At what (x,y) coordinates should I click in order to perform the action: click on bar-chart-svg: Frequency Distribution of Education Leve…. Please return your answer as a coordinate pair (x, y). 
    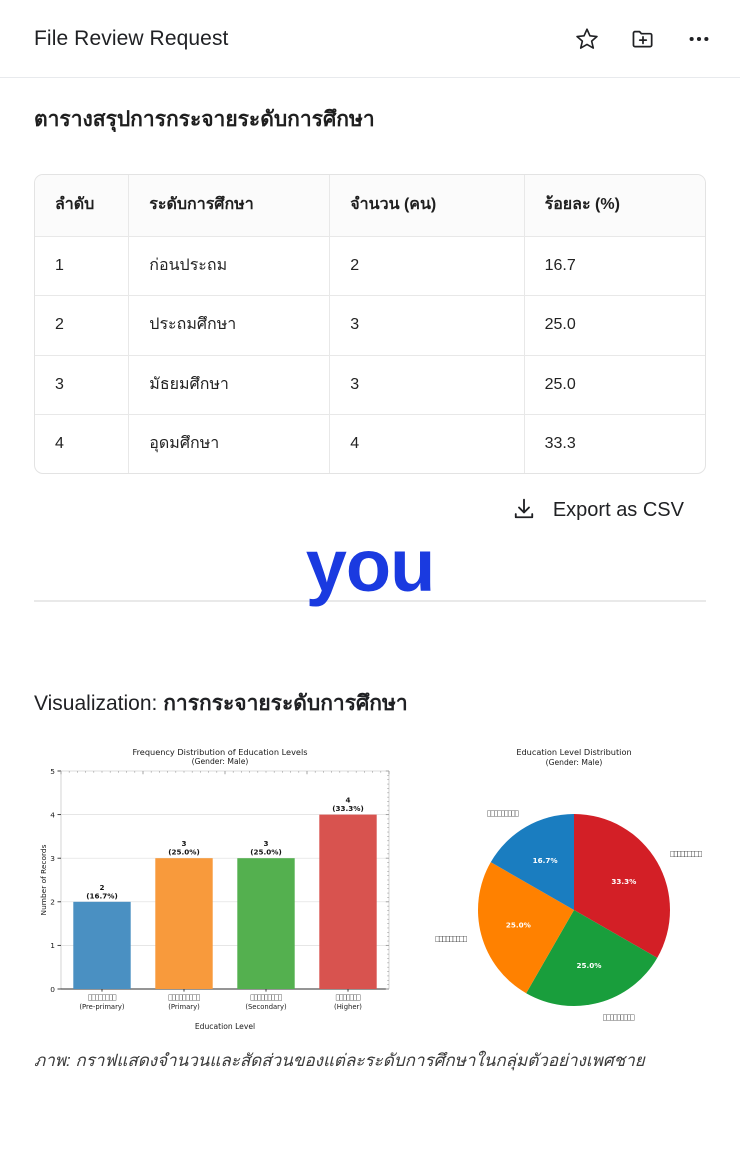
    Looking at the image, I should click on (220, 887).